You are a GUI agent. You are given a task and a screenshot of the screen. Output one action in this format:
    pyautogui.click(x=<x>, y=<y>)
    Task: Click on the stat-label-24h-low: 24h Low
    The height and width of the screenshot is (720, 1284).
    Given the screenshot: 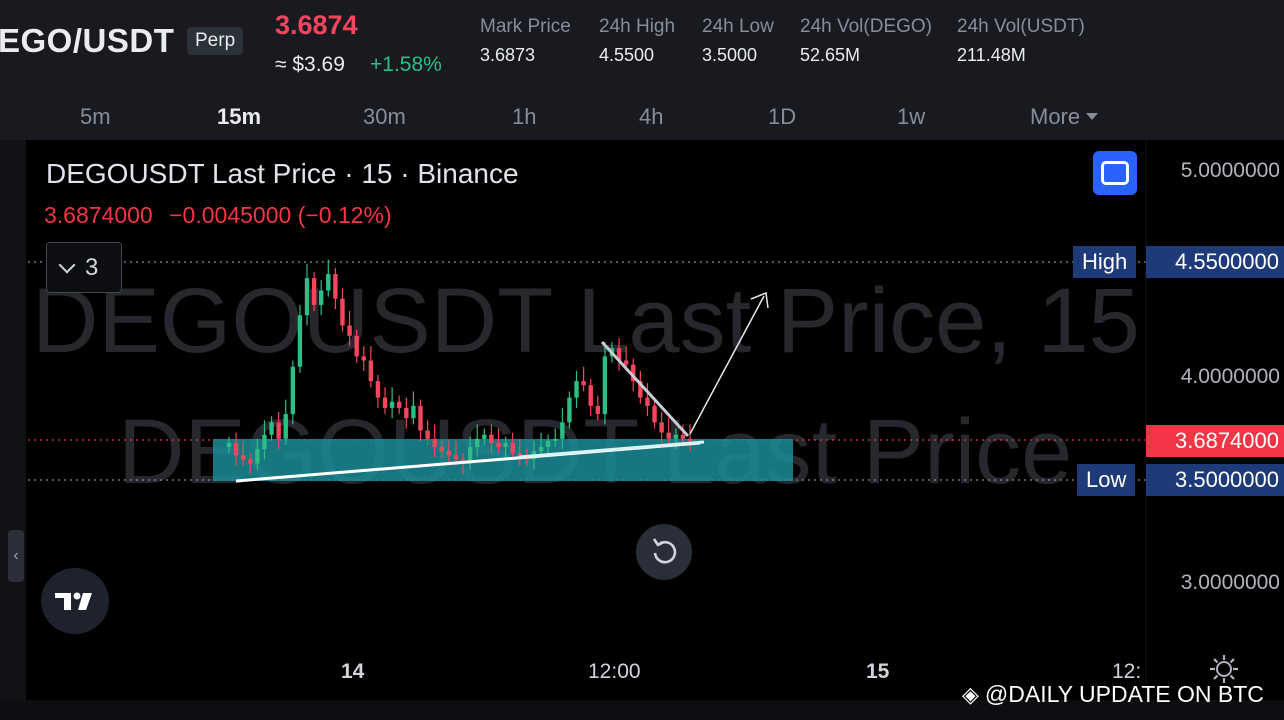 What is the action you would take?
    pyautogui.click(x=738, y=26)
    